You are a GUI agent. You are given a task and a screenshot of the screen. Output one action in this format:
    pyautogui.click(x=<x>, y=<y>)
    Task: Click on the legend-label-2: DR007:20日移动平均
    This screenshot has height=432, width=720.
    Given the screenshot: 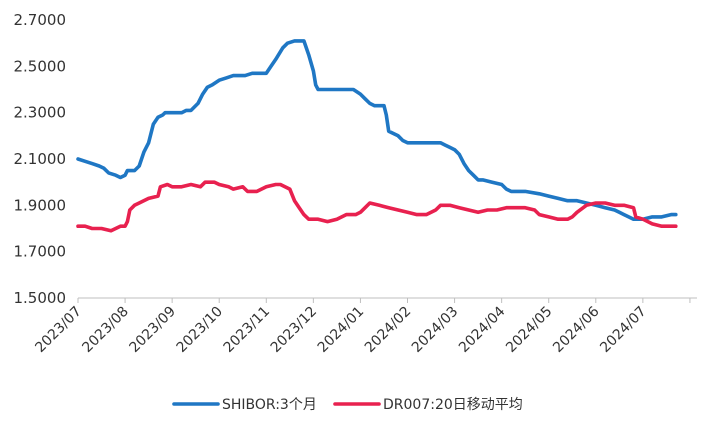 What is the action you would take?
    pyautogui.click(x=453, y=405)
    